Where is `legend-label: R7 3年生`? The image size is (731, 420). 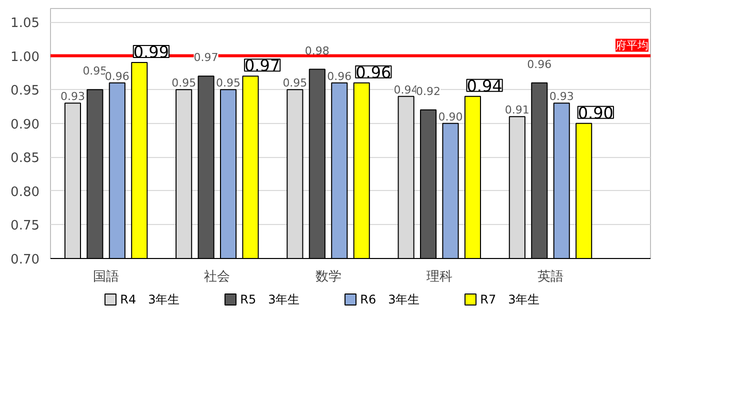 legend-label: R7 3年生 is located at coordinates (510, 299).